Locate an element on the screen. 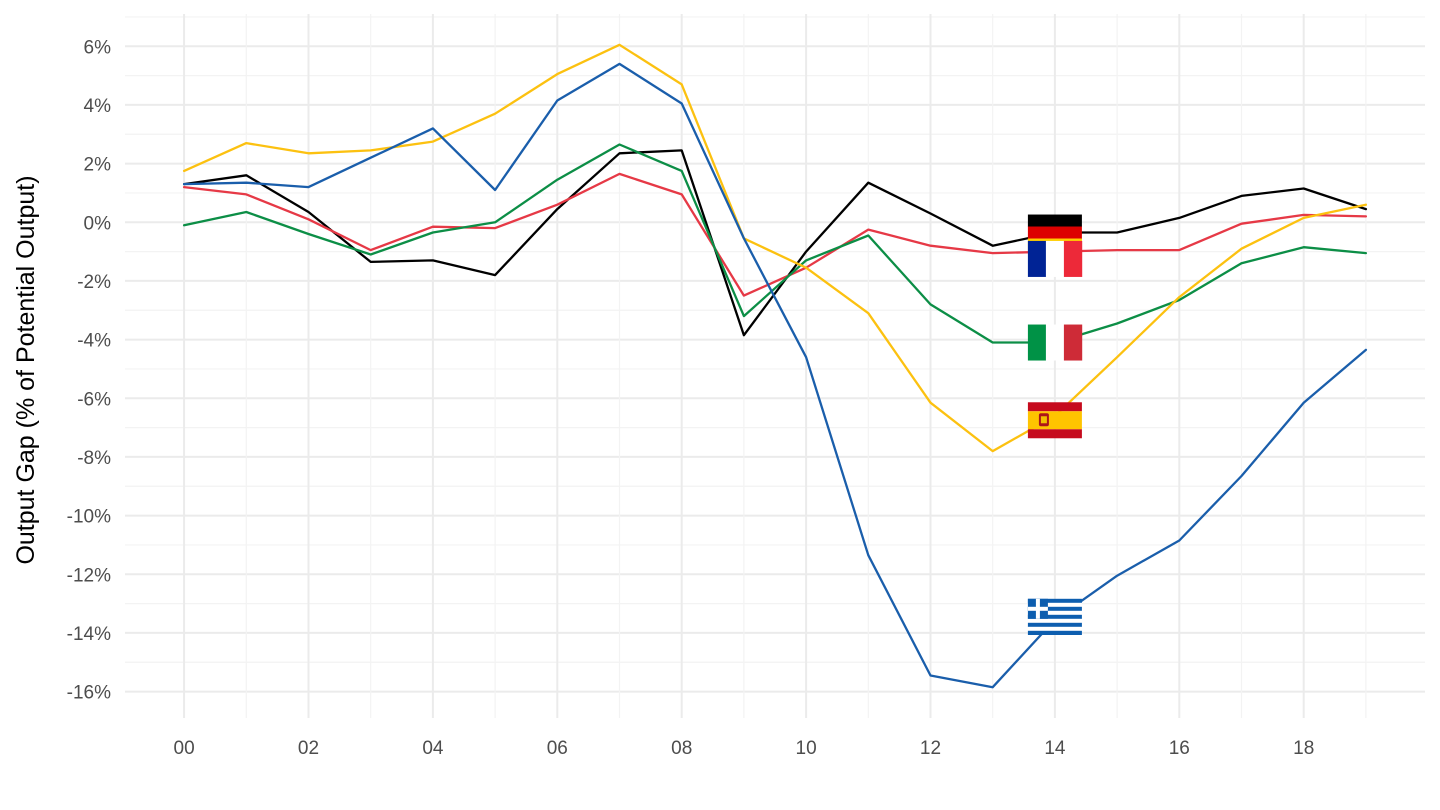 The image size is (1440, 810). y-axis-title: Output Gap (% of Potential Output) is located at coordinates (26, 369).